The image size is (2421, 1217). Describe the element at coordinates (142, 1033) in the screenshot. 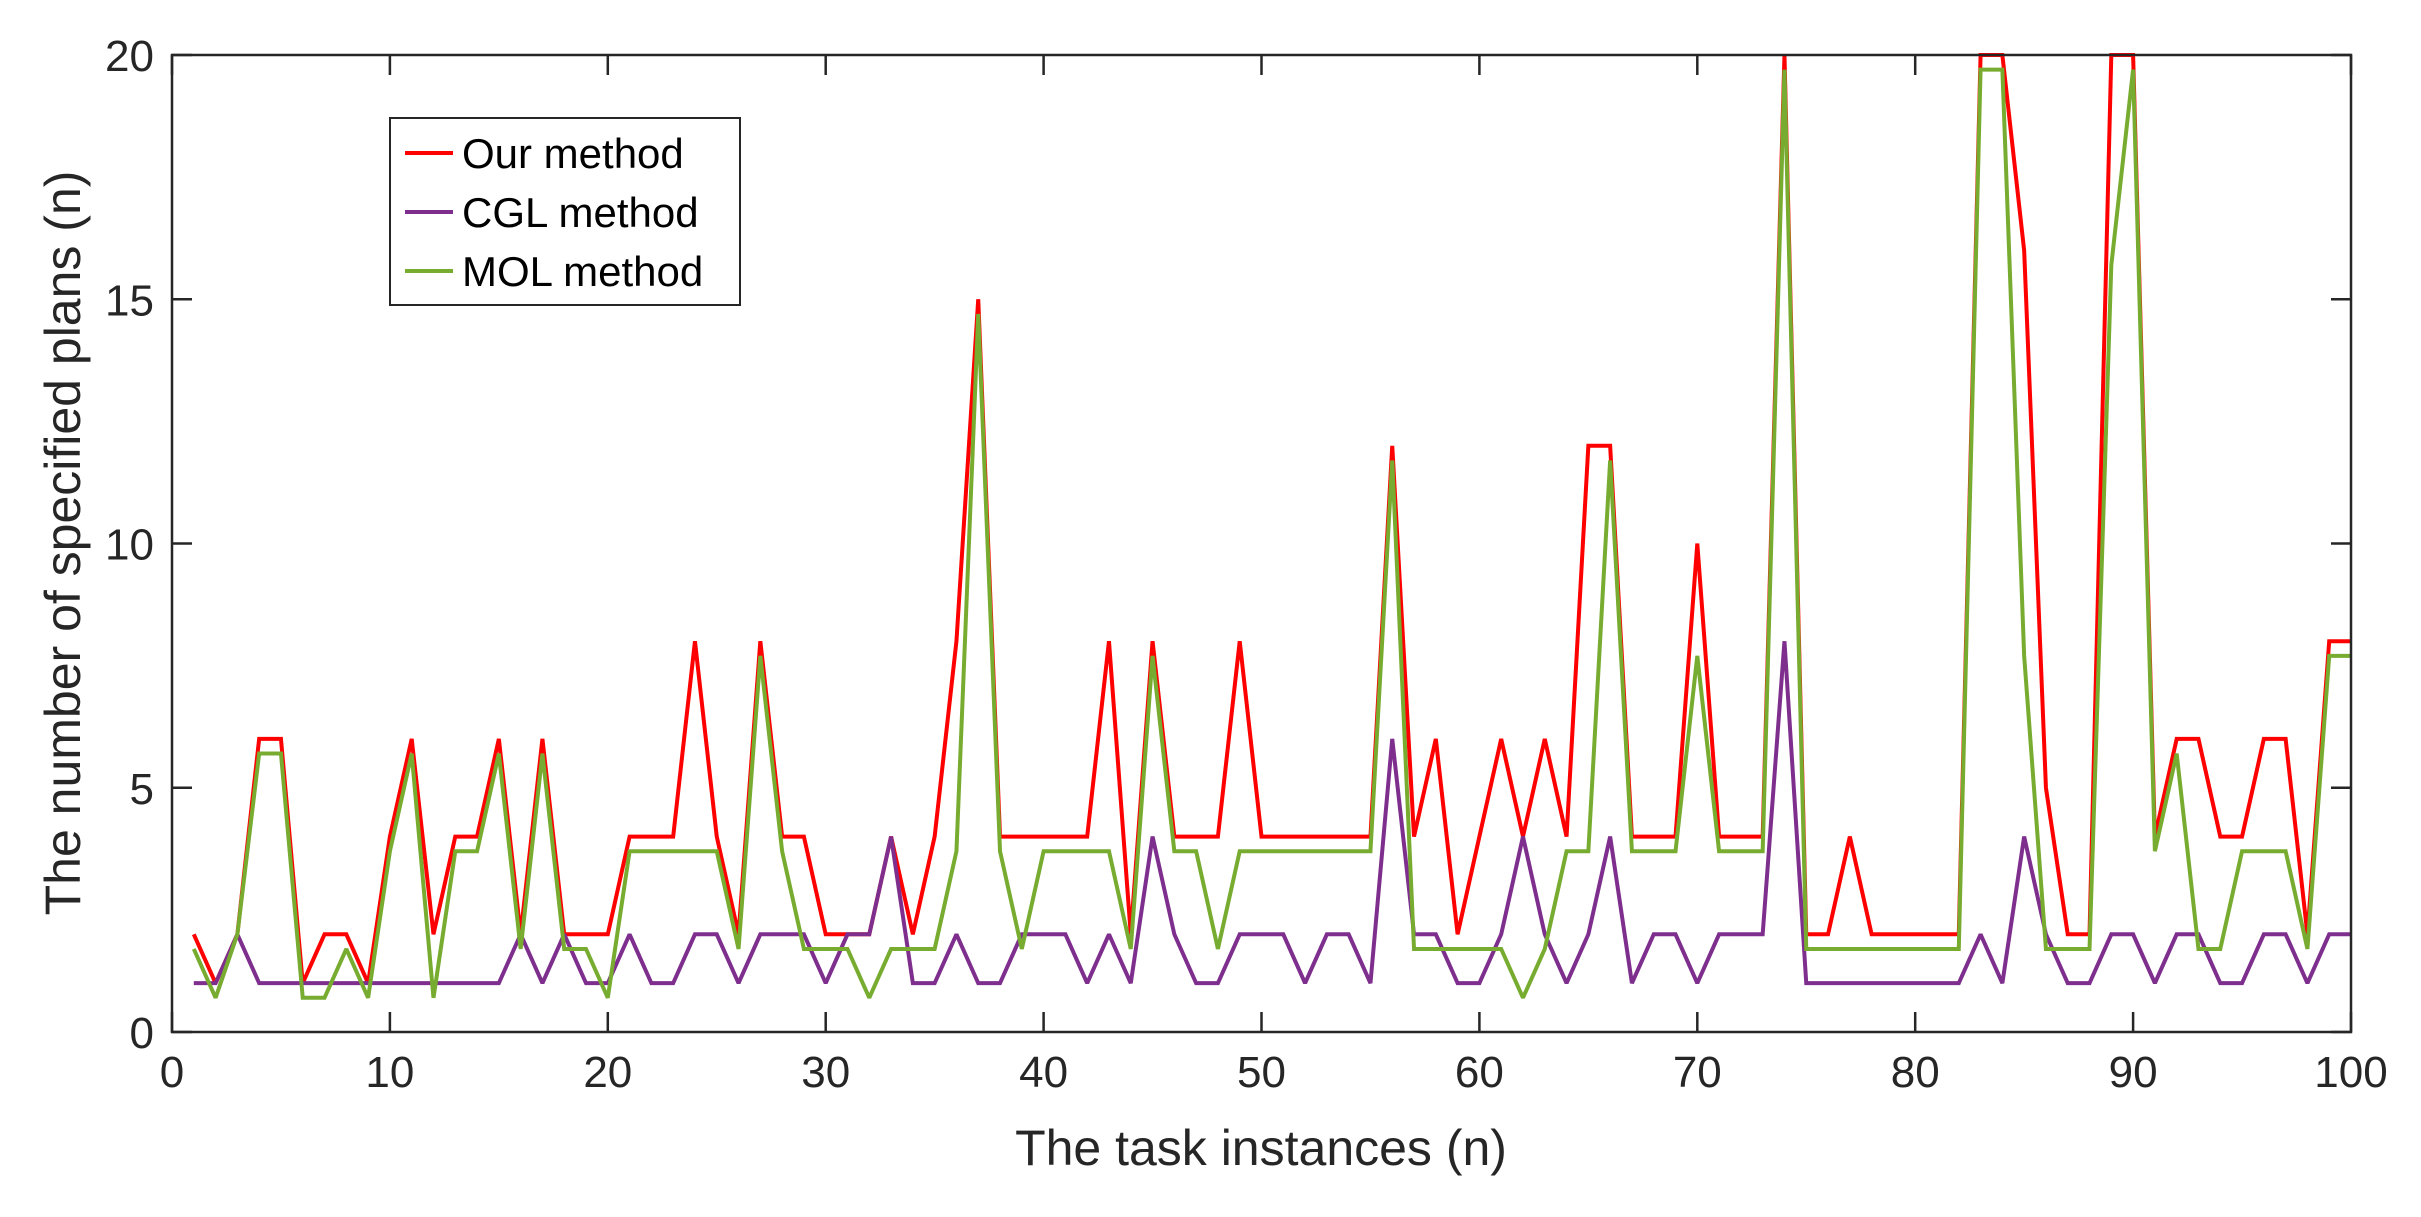

I see `y-tick-label-0: 0` at that location.